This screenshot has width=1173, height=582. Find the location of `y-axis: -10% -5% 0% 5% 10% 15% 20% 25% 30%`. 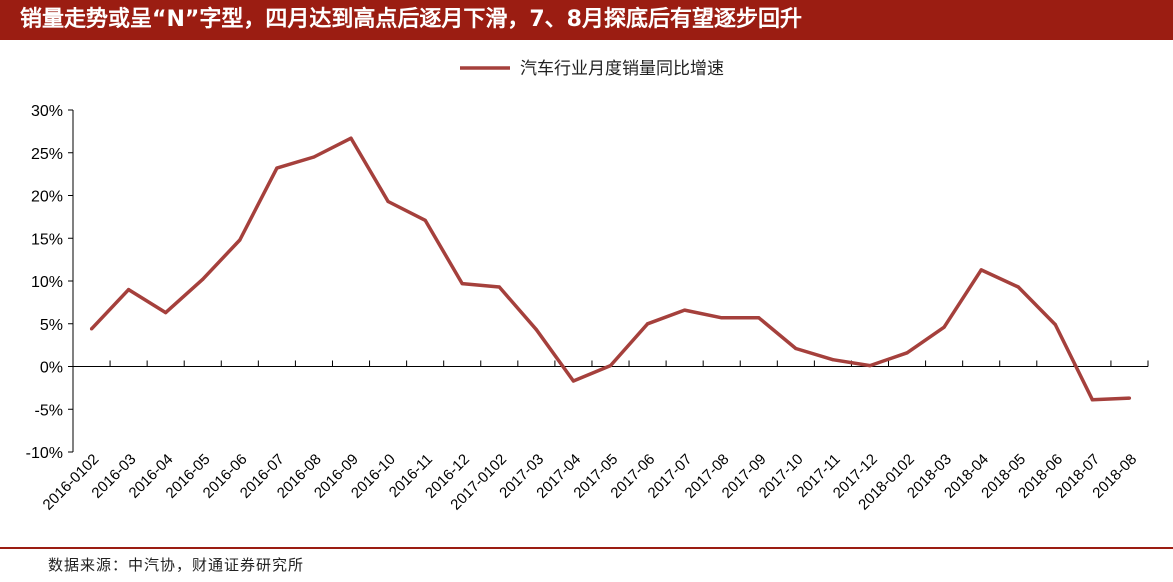

y-axis: -10% -5% 0% 5% 10% 15% 20% 25% 30% is located at coordinates (50, 282).